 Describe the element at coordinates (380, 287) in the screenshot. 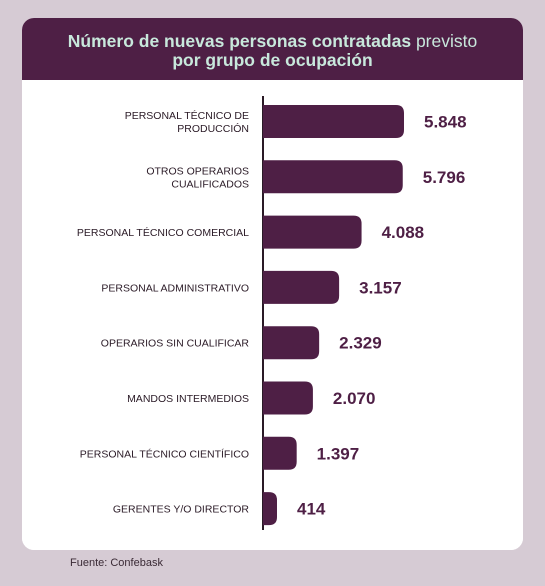

I see `value-label: 3.157` at that location.